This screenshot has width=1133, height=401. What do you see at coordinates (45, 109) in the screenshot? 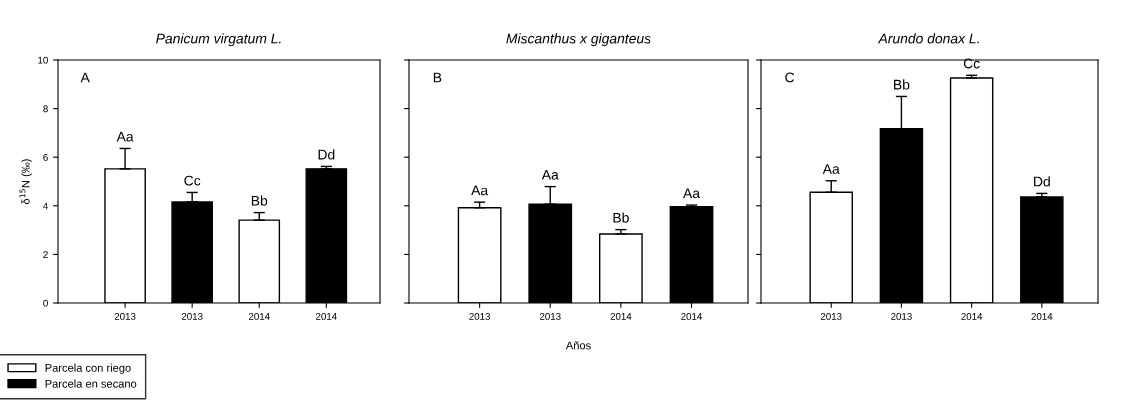
I see `y-tick-label: 8` at bounding box center [45, 109].